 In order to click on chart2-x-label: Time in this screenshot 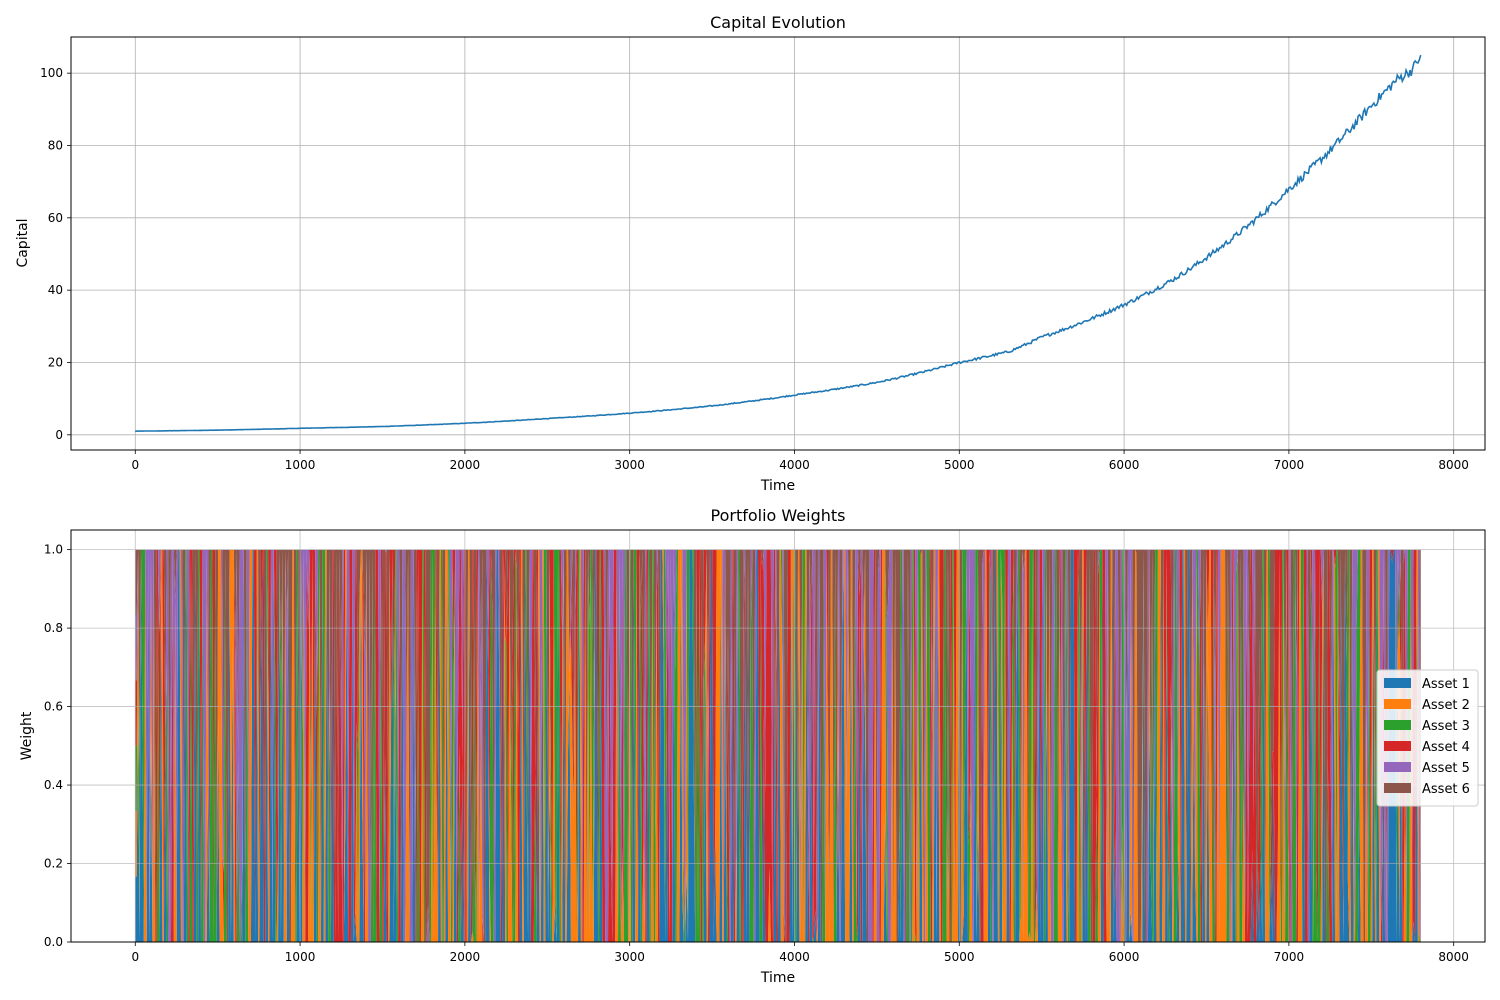, I will do `click(777, 978)`.